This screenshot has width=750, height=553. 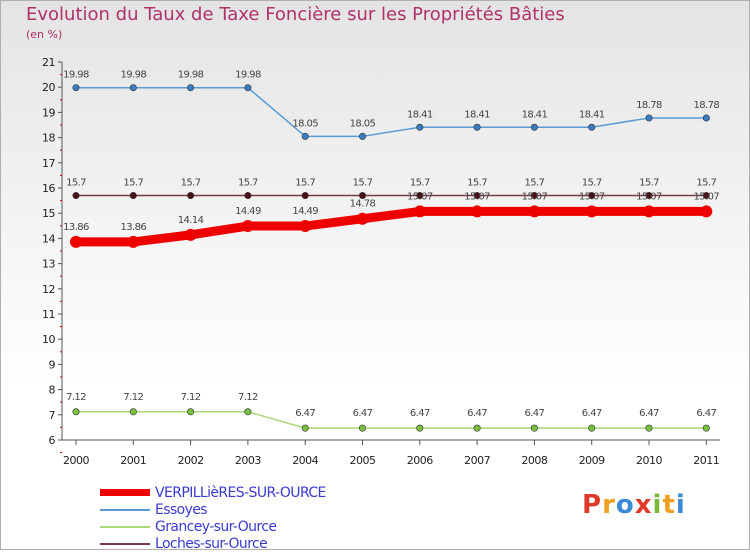 I want to click on x-tick-label: 2007, so click(x=477, y=460).